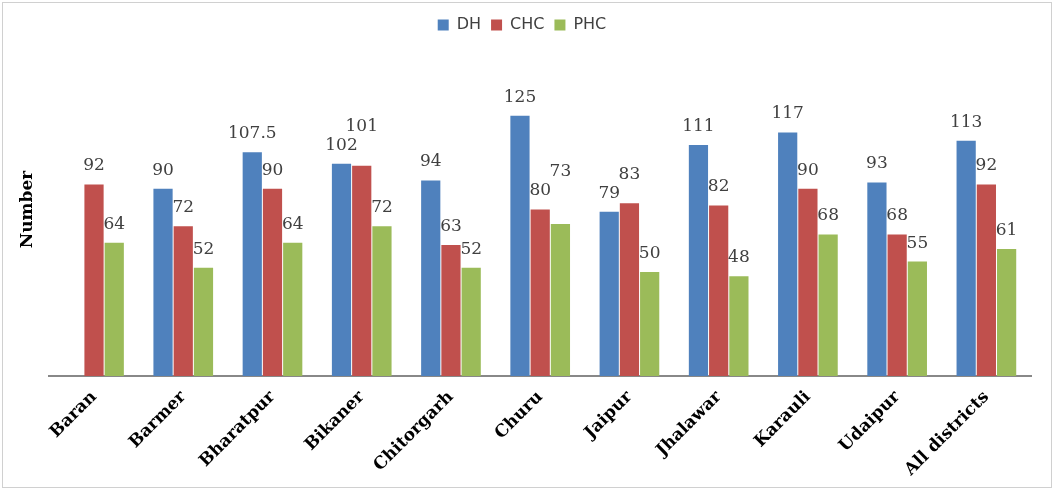 This screenshot has width=1054, height=490. Describe the element at coordinates (252, 132) in the screenshot. I see `data-label: 107.5` at that location.